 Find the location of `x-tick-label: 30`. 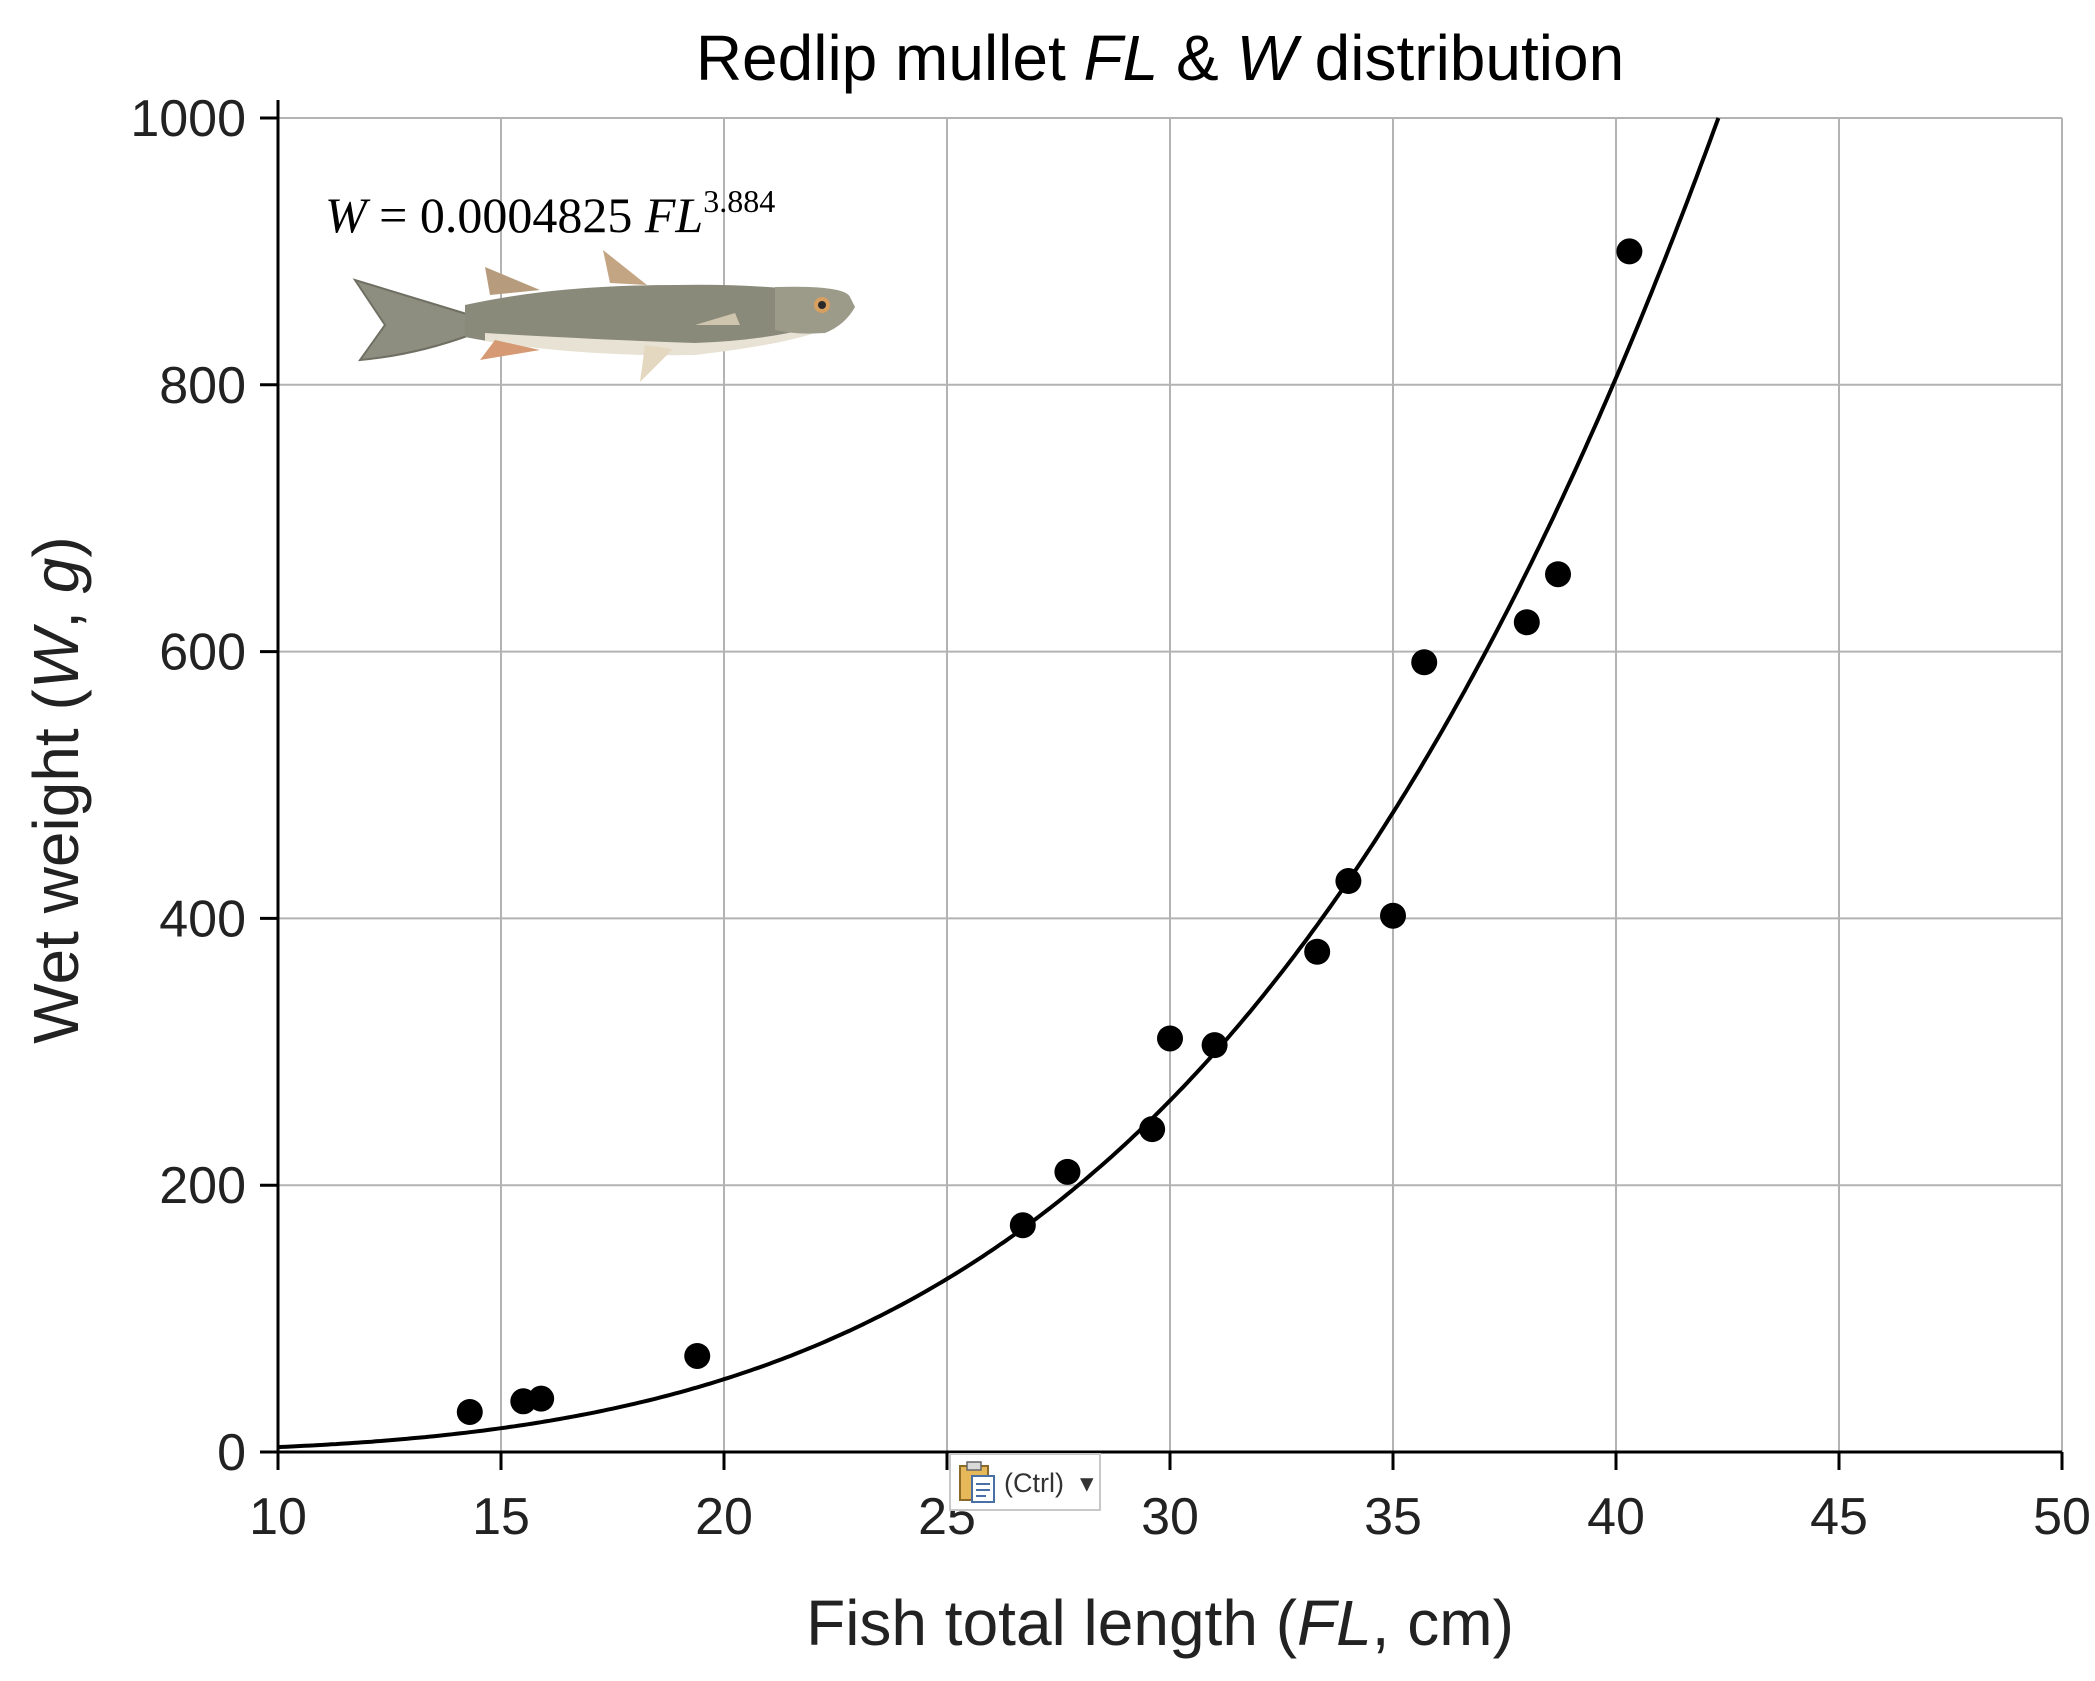

x-tick-label: 30 is located at coordinates (1170, 1517).